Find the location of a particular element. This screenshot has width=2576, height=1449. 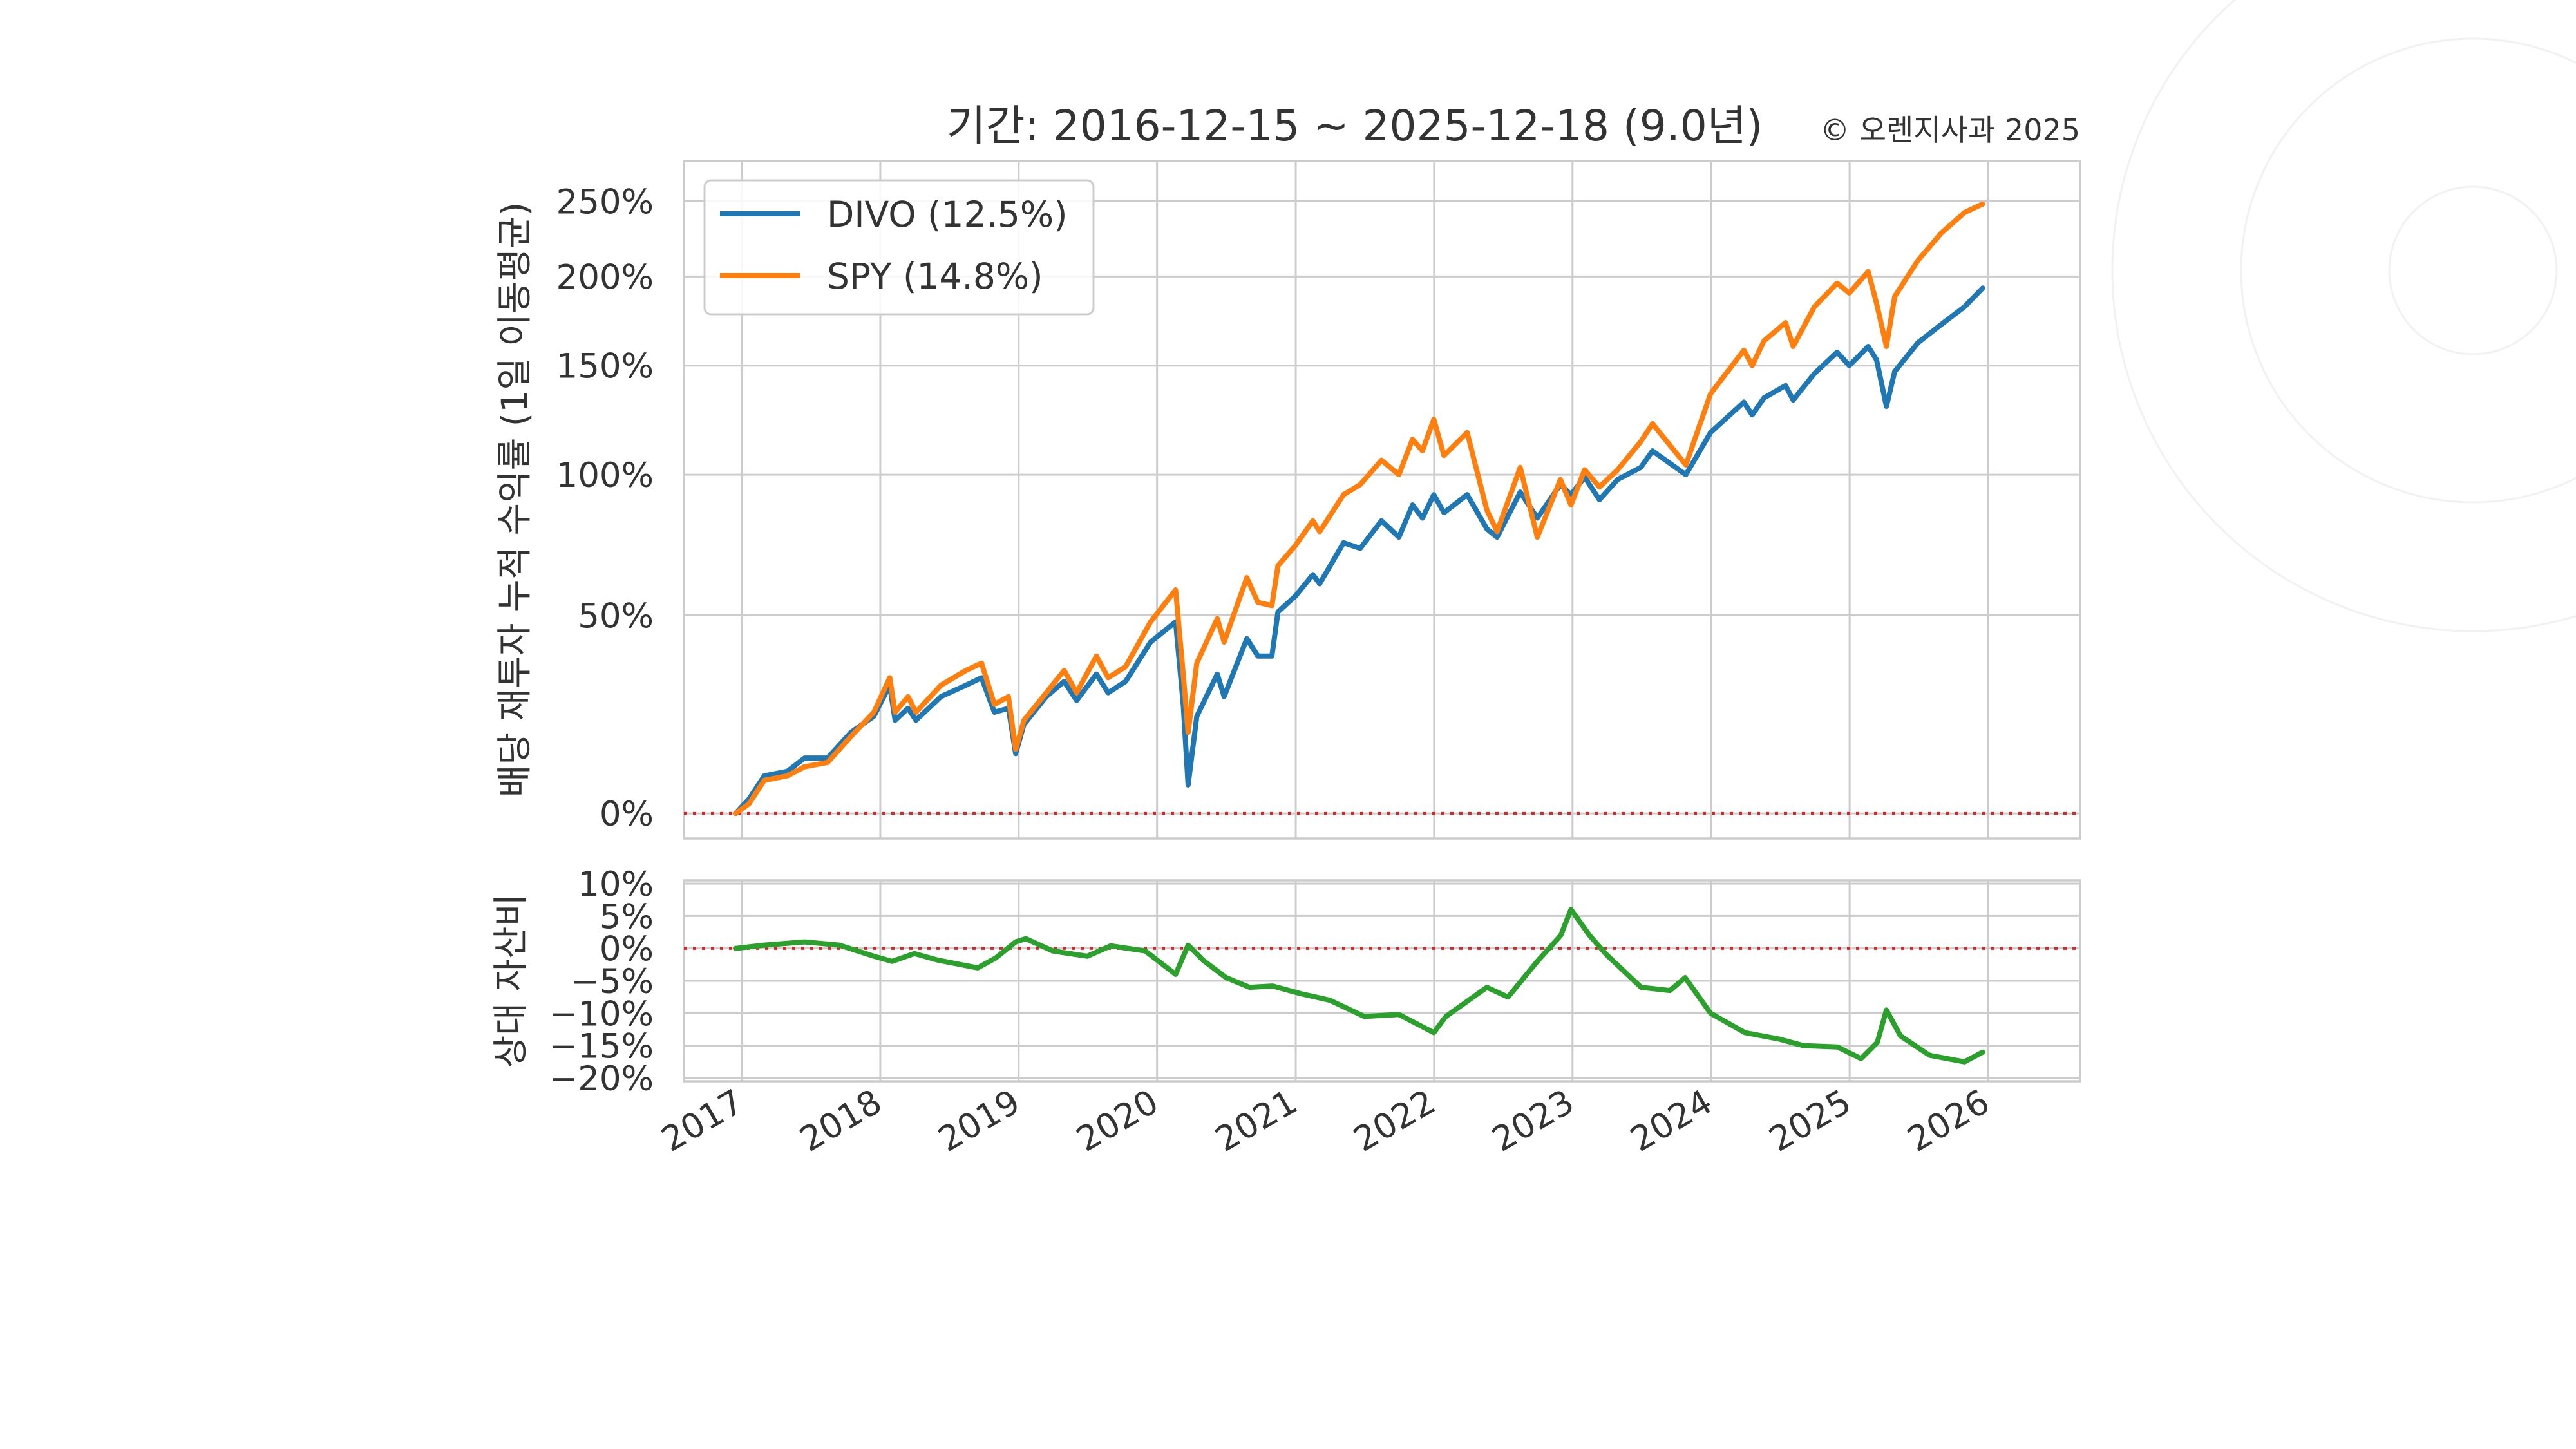

cumulative-y-axis-label: 배당 재투자 누적 수익률 (1일 이동평균) is located at coordinates (514, 499).